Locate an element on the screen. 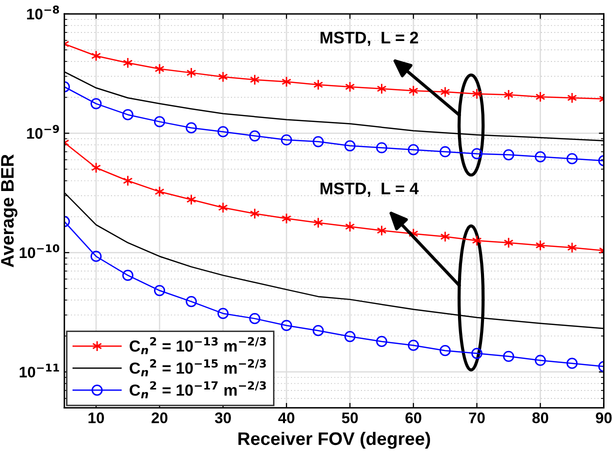 This screenshot has height=464, width=613. y-tick-label: 10$^{−8}$ is located at coordinates (43, 13).